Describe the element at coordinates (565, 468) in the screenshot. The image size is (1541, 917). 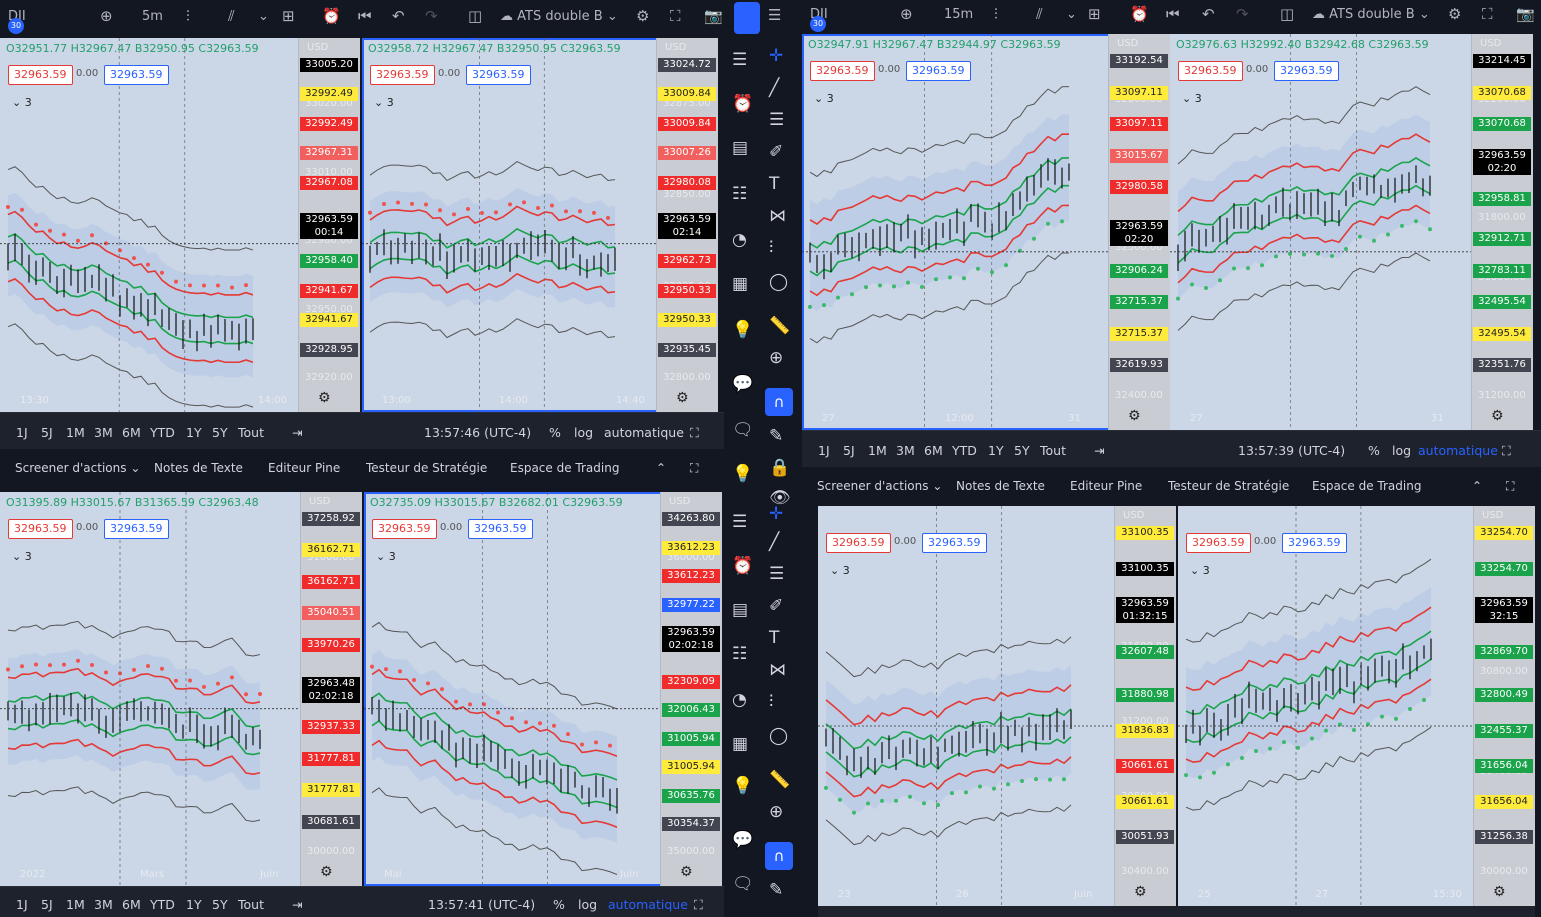
I see `tab-trading-panel: Espace de Trading` at that location.